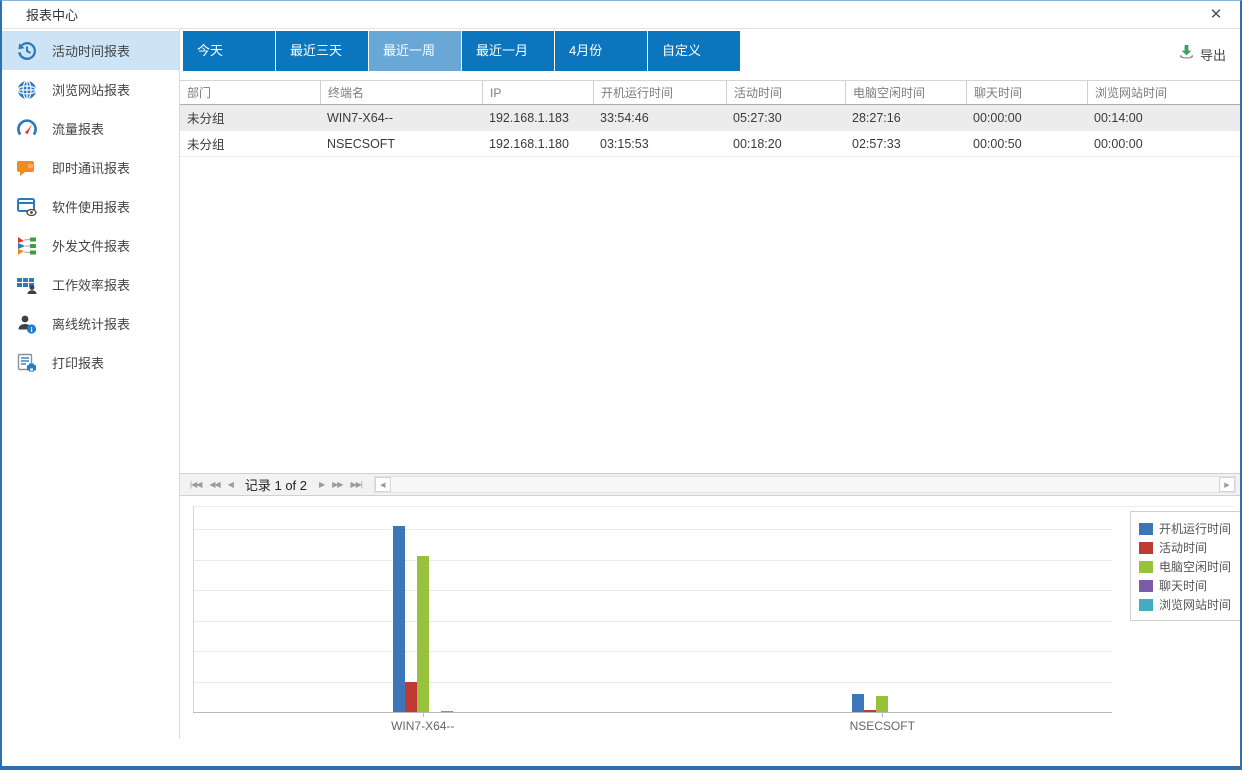  Describe the element at coordinates (1212, 55) in the screenshot. I see `export-label: 导出` at that location.